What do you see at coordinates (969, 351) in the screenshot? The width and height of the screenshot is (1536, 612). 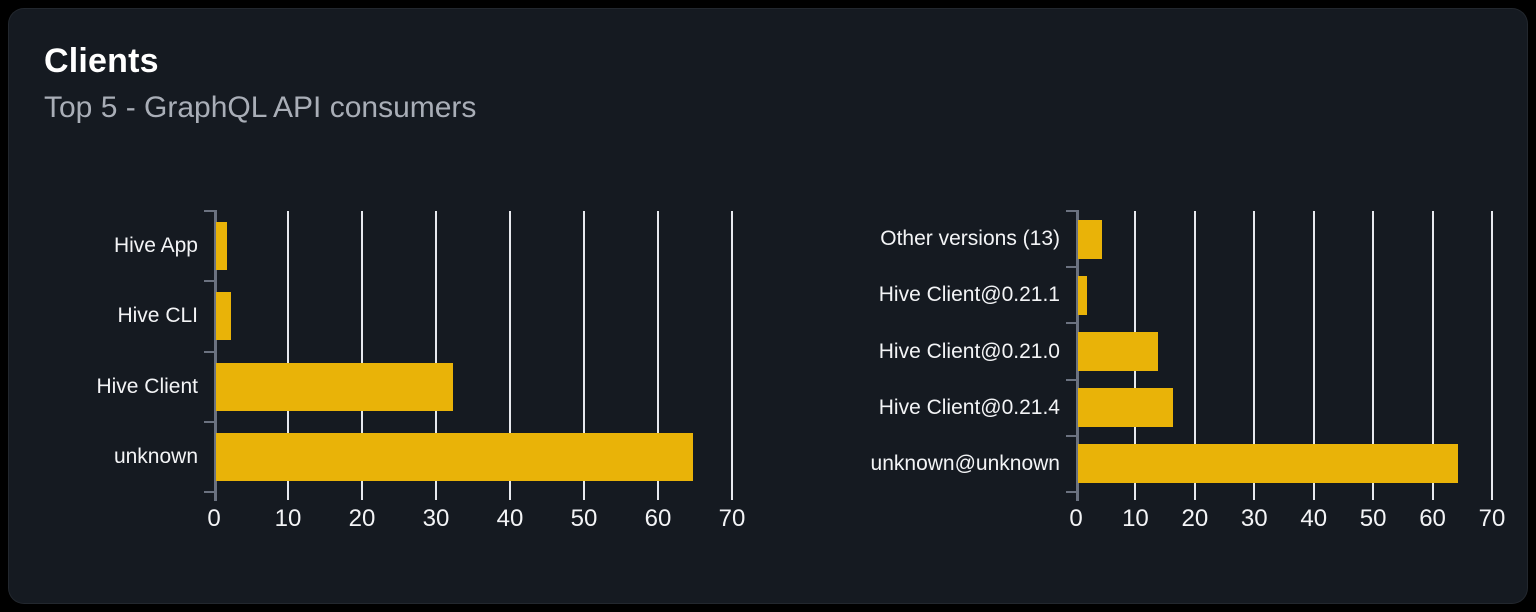 I see `category-label: Hive Client@0.21.0` at bounding box center [969, 351].